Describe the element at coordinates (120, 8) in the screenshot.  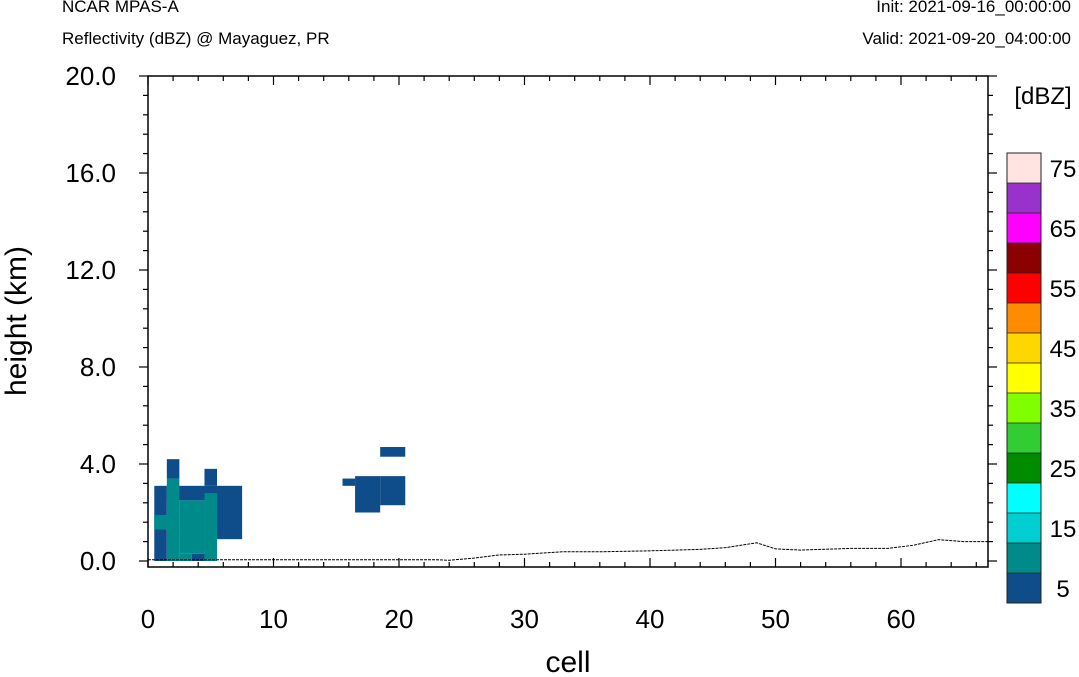
I see `model-title: NCAR MPAS-A` at that location.